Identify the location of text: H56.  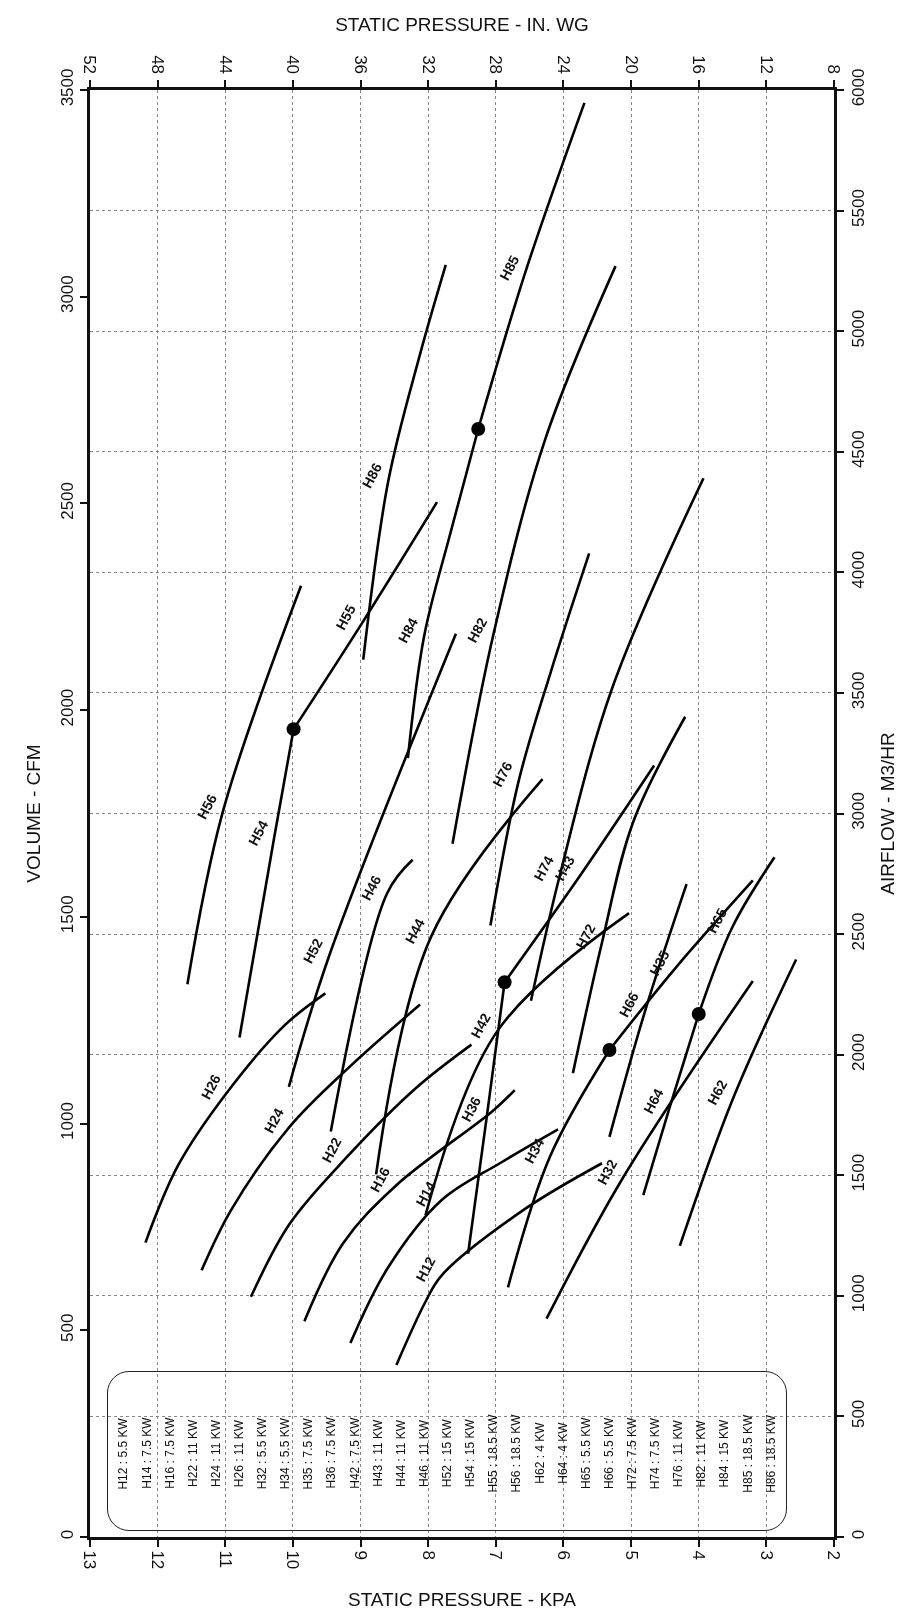
(207, 806).